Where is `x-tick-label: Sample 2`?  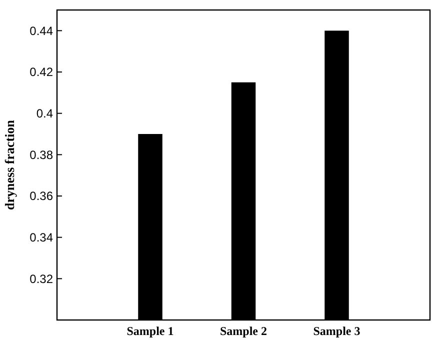 x-tick-label: Sample 2 is located at coordinates (244, 331).